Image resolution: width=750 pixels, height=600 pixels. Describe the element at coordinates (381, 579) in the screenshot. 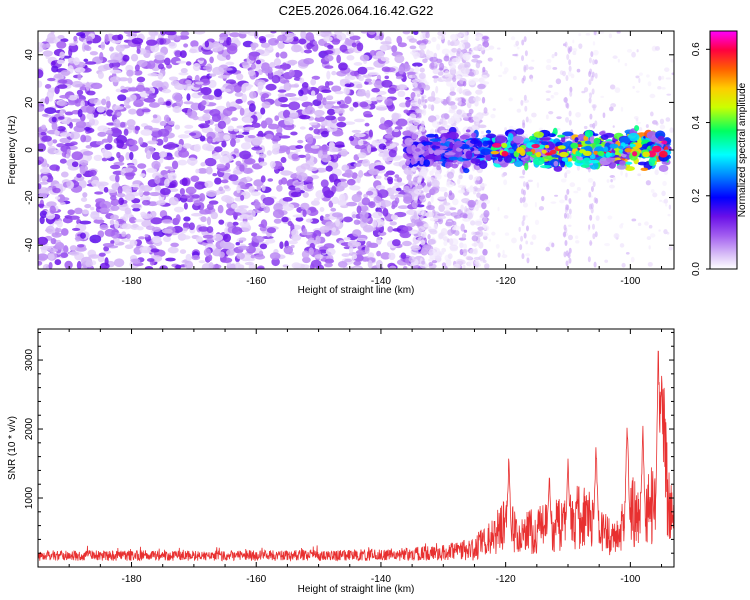

I see `x-tick-label: -140` at that location.